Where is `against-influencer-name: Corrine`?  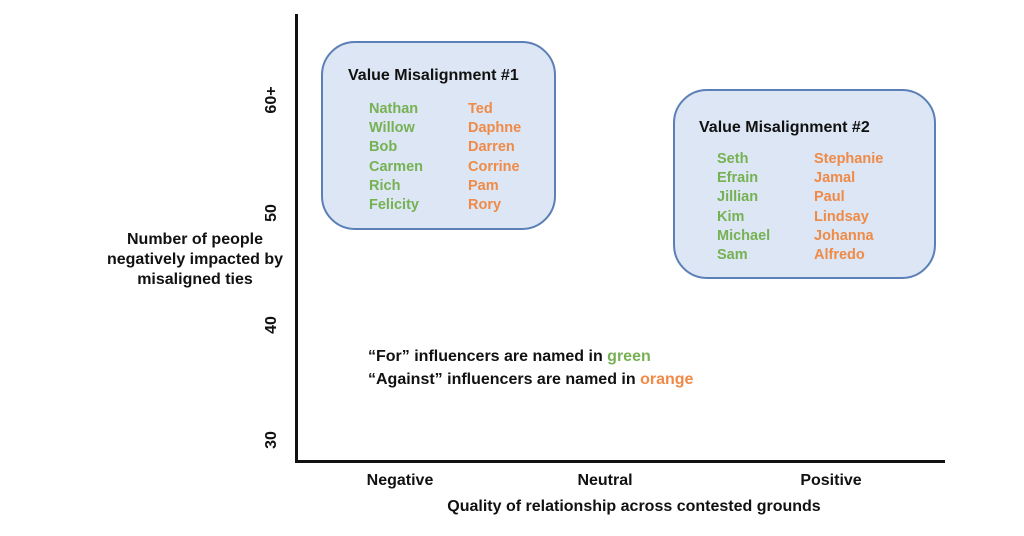 against-influencer-name: Corrine is located at coordinates (494, 166).